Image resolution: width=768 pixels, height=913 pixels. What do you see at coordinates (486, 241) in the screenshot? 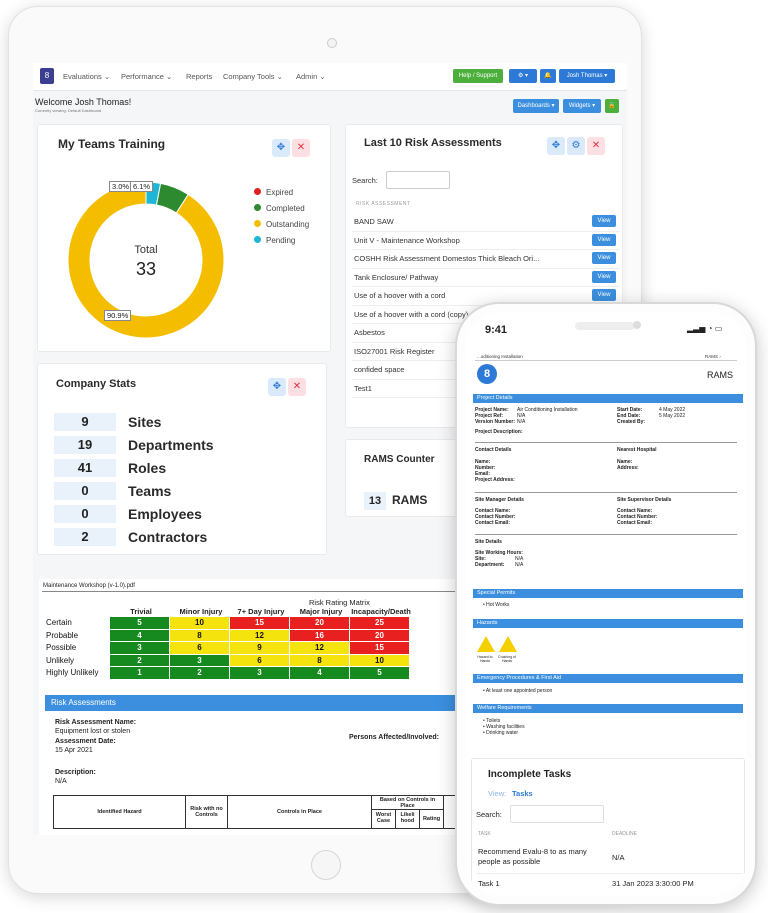
I see `risk-row: Unit V - Maintenance Workshop View` at bounding box center [486, 241].